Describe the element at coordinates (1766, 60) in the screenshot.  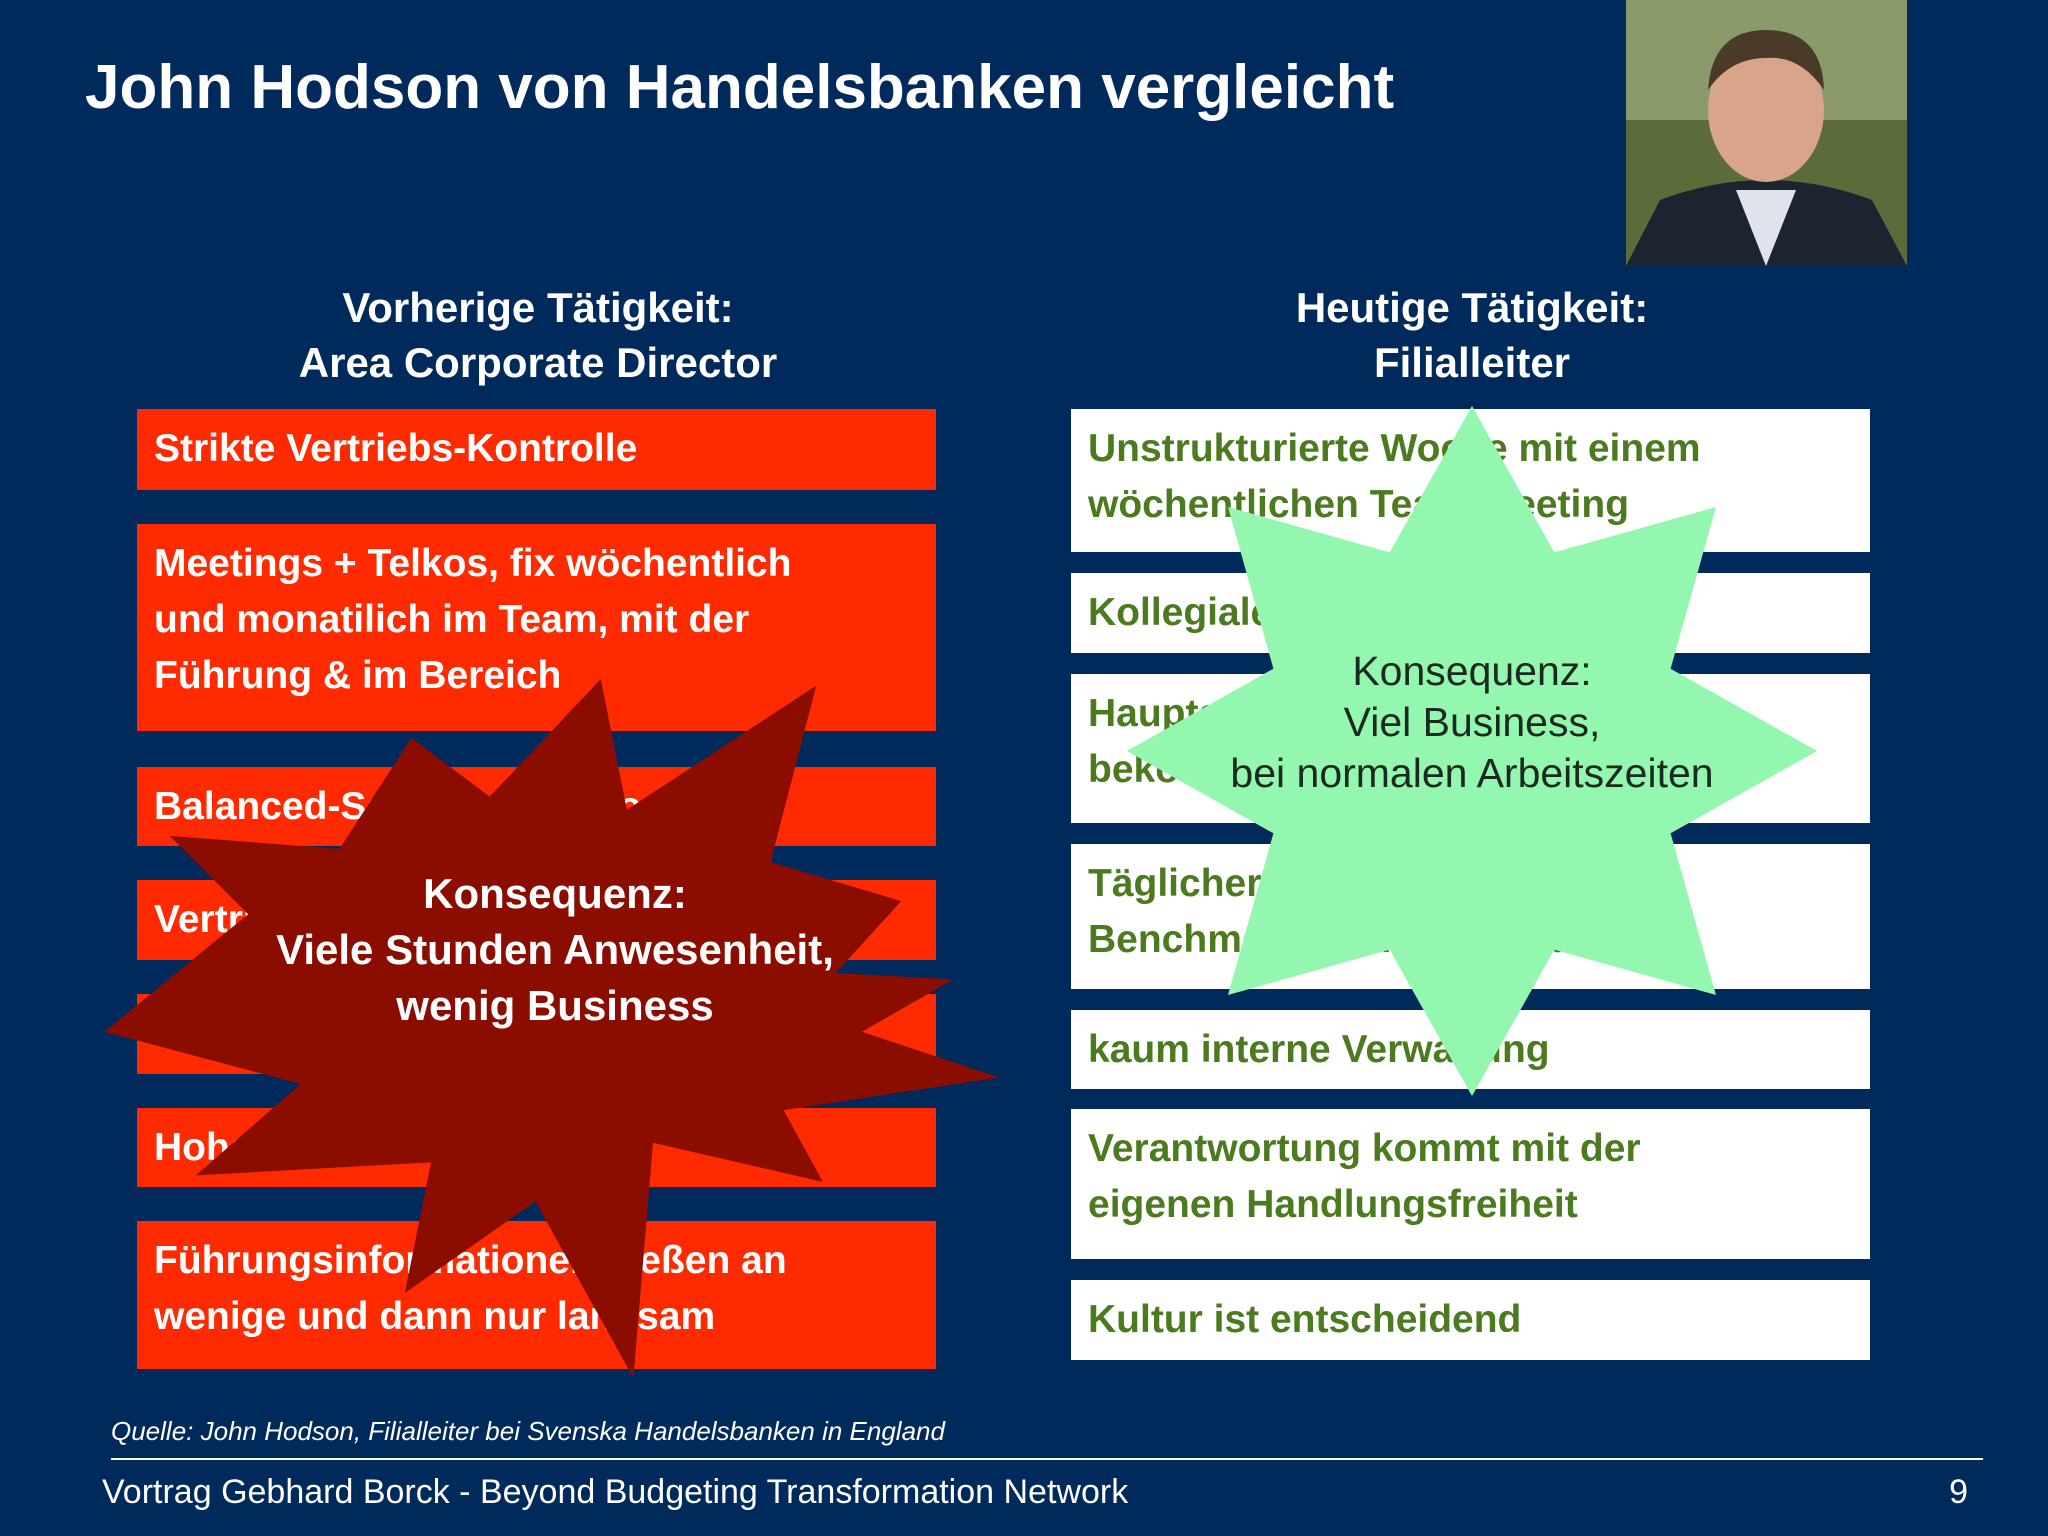
I see `photo-hair` at that location.